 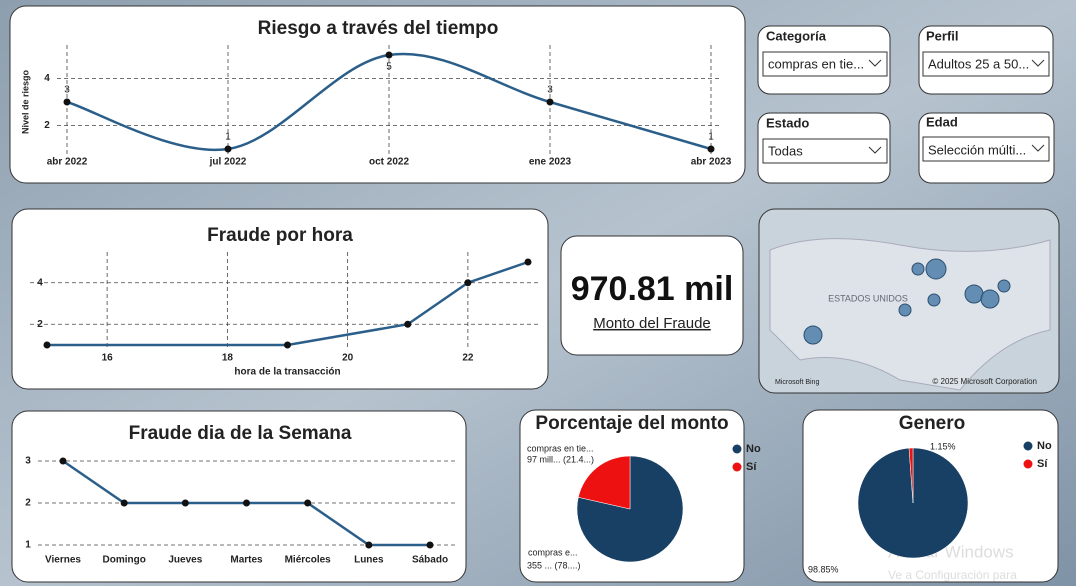 What do you see at coordinates (796, 35) in the screenshot?
I see `filter-label: Categoría` at bounding box center [796, 35].